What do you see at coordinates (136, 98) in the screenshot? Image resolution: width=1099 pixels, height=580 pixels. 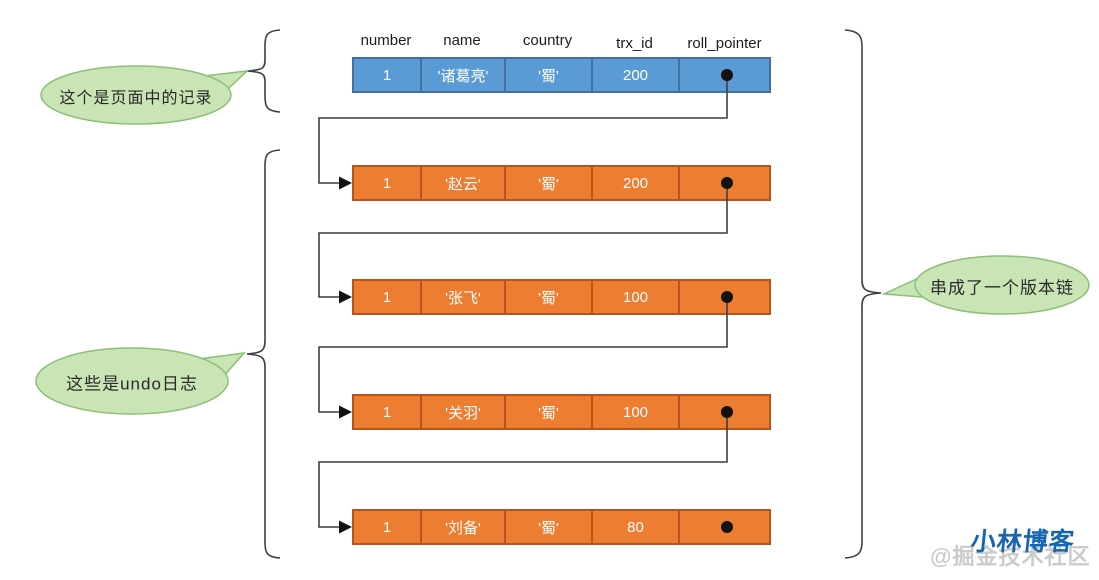 I see `callout-page-record-label: 这个是页面中的记录` at bounding box center [136, 98].